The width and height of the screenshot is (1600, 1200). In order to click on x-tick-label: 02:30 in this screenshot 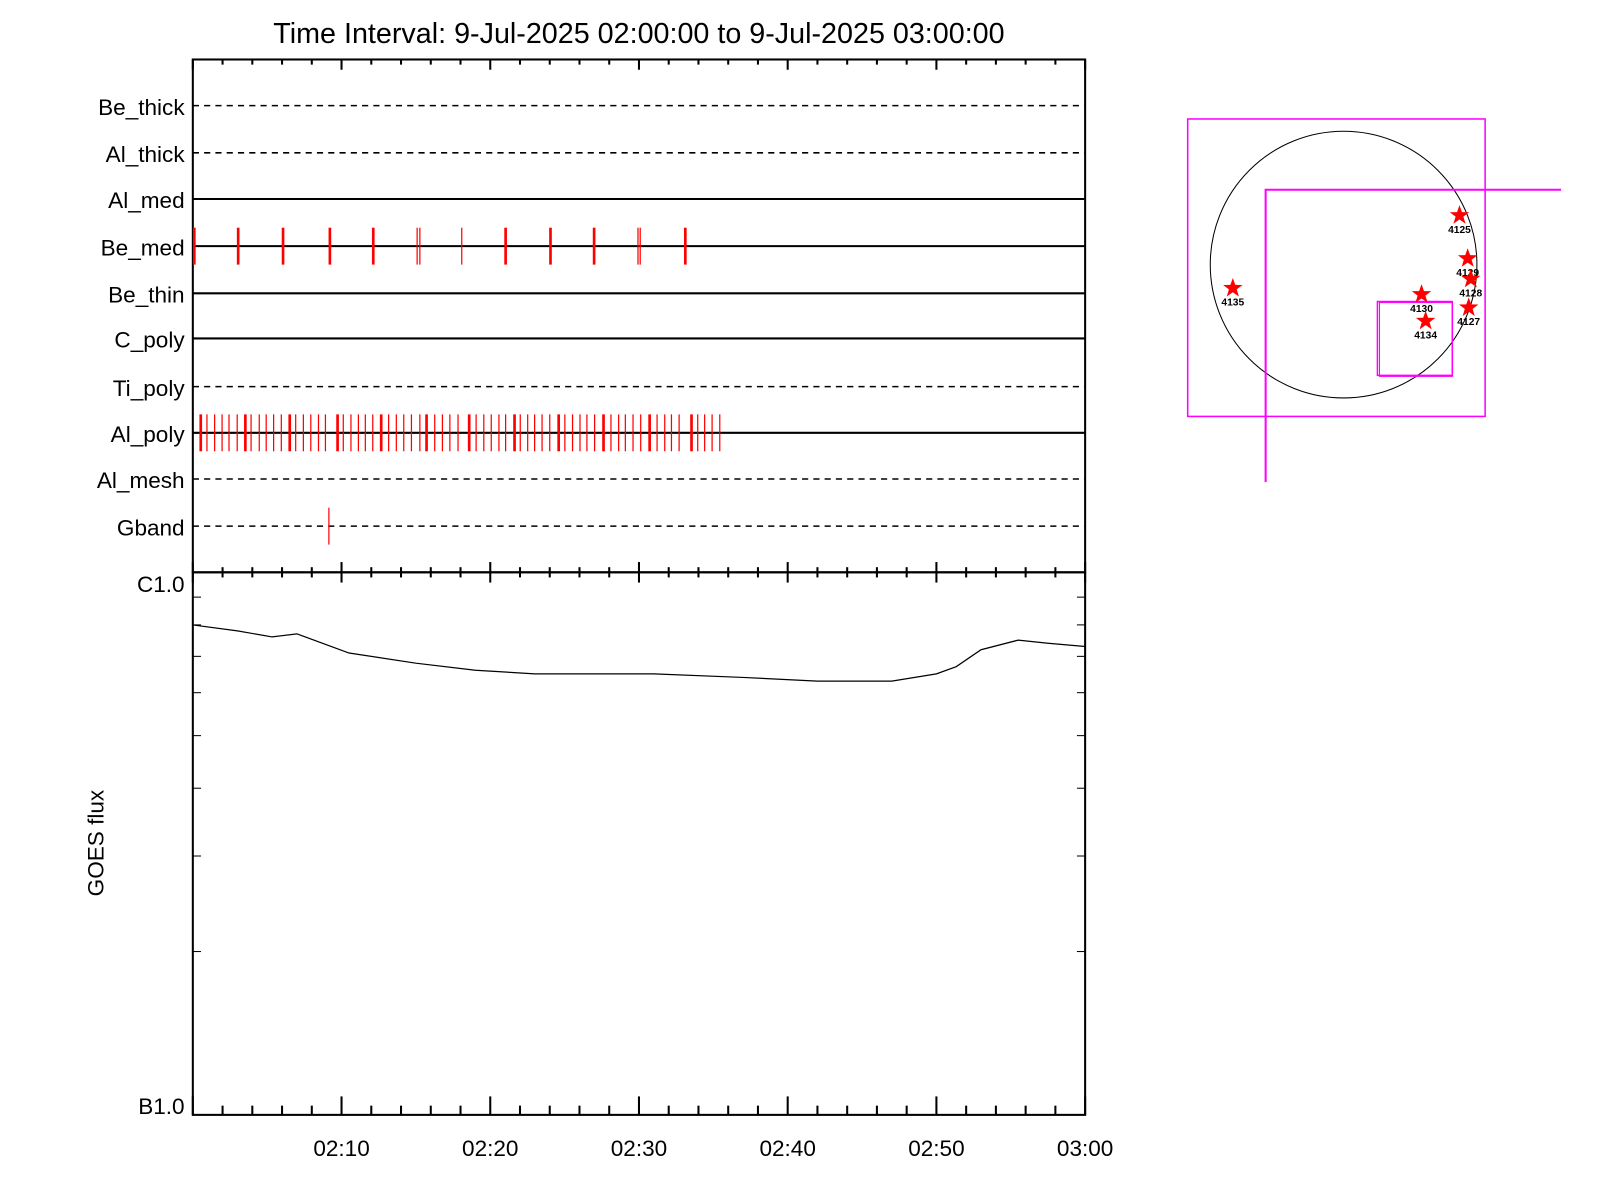, I will do `click(639, 1148)`.